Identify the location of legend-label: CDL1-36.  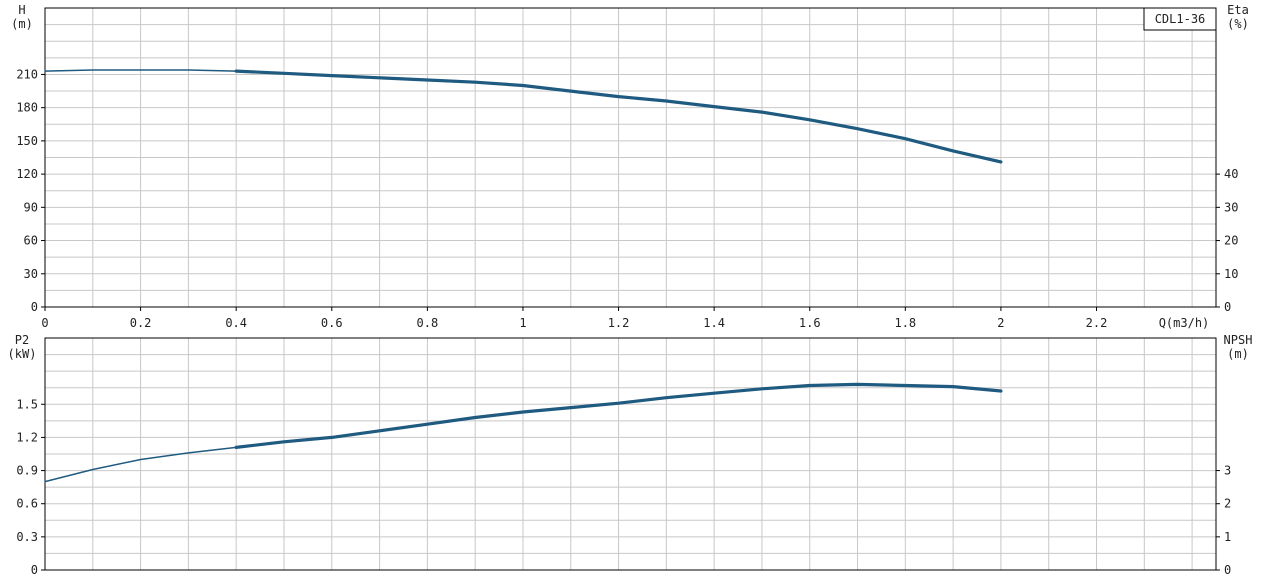
(1180, 19).